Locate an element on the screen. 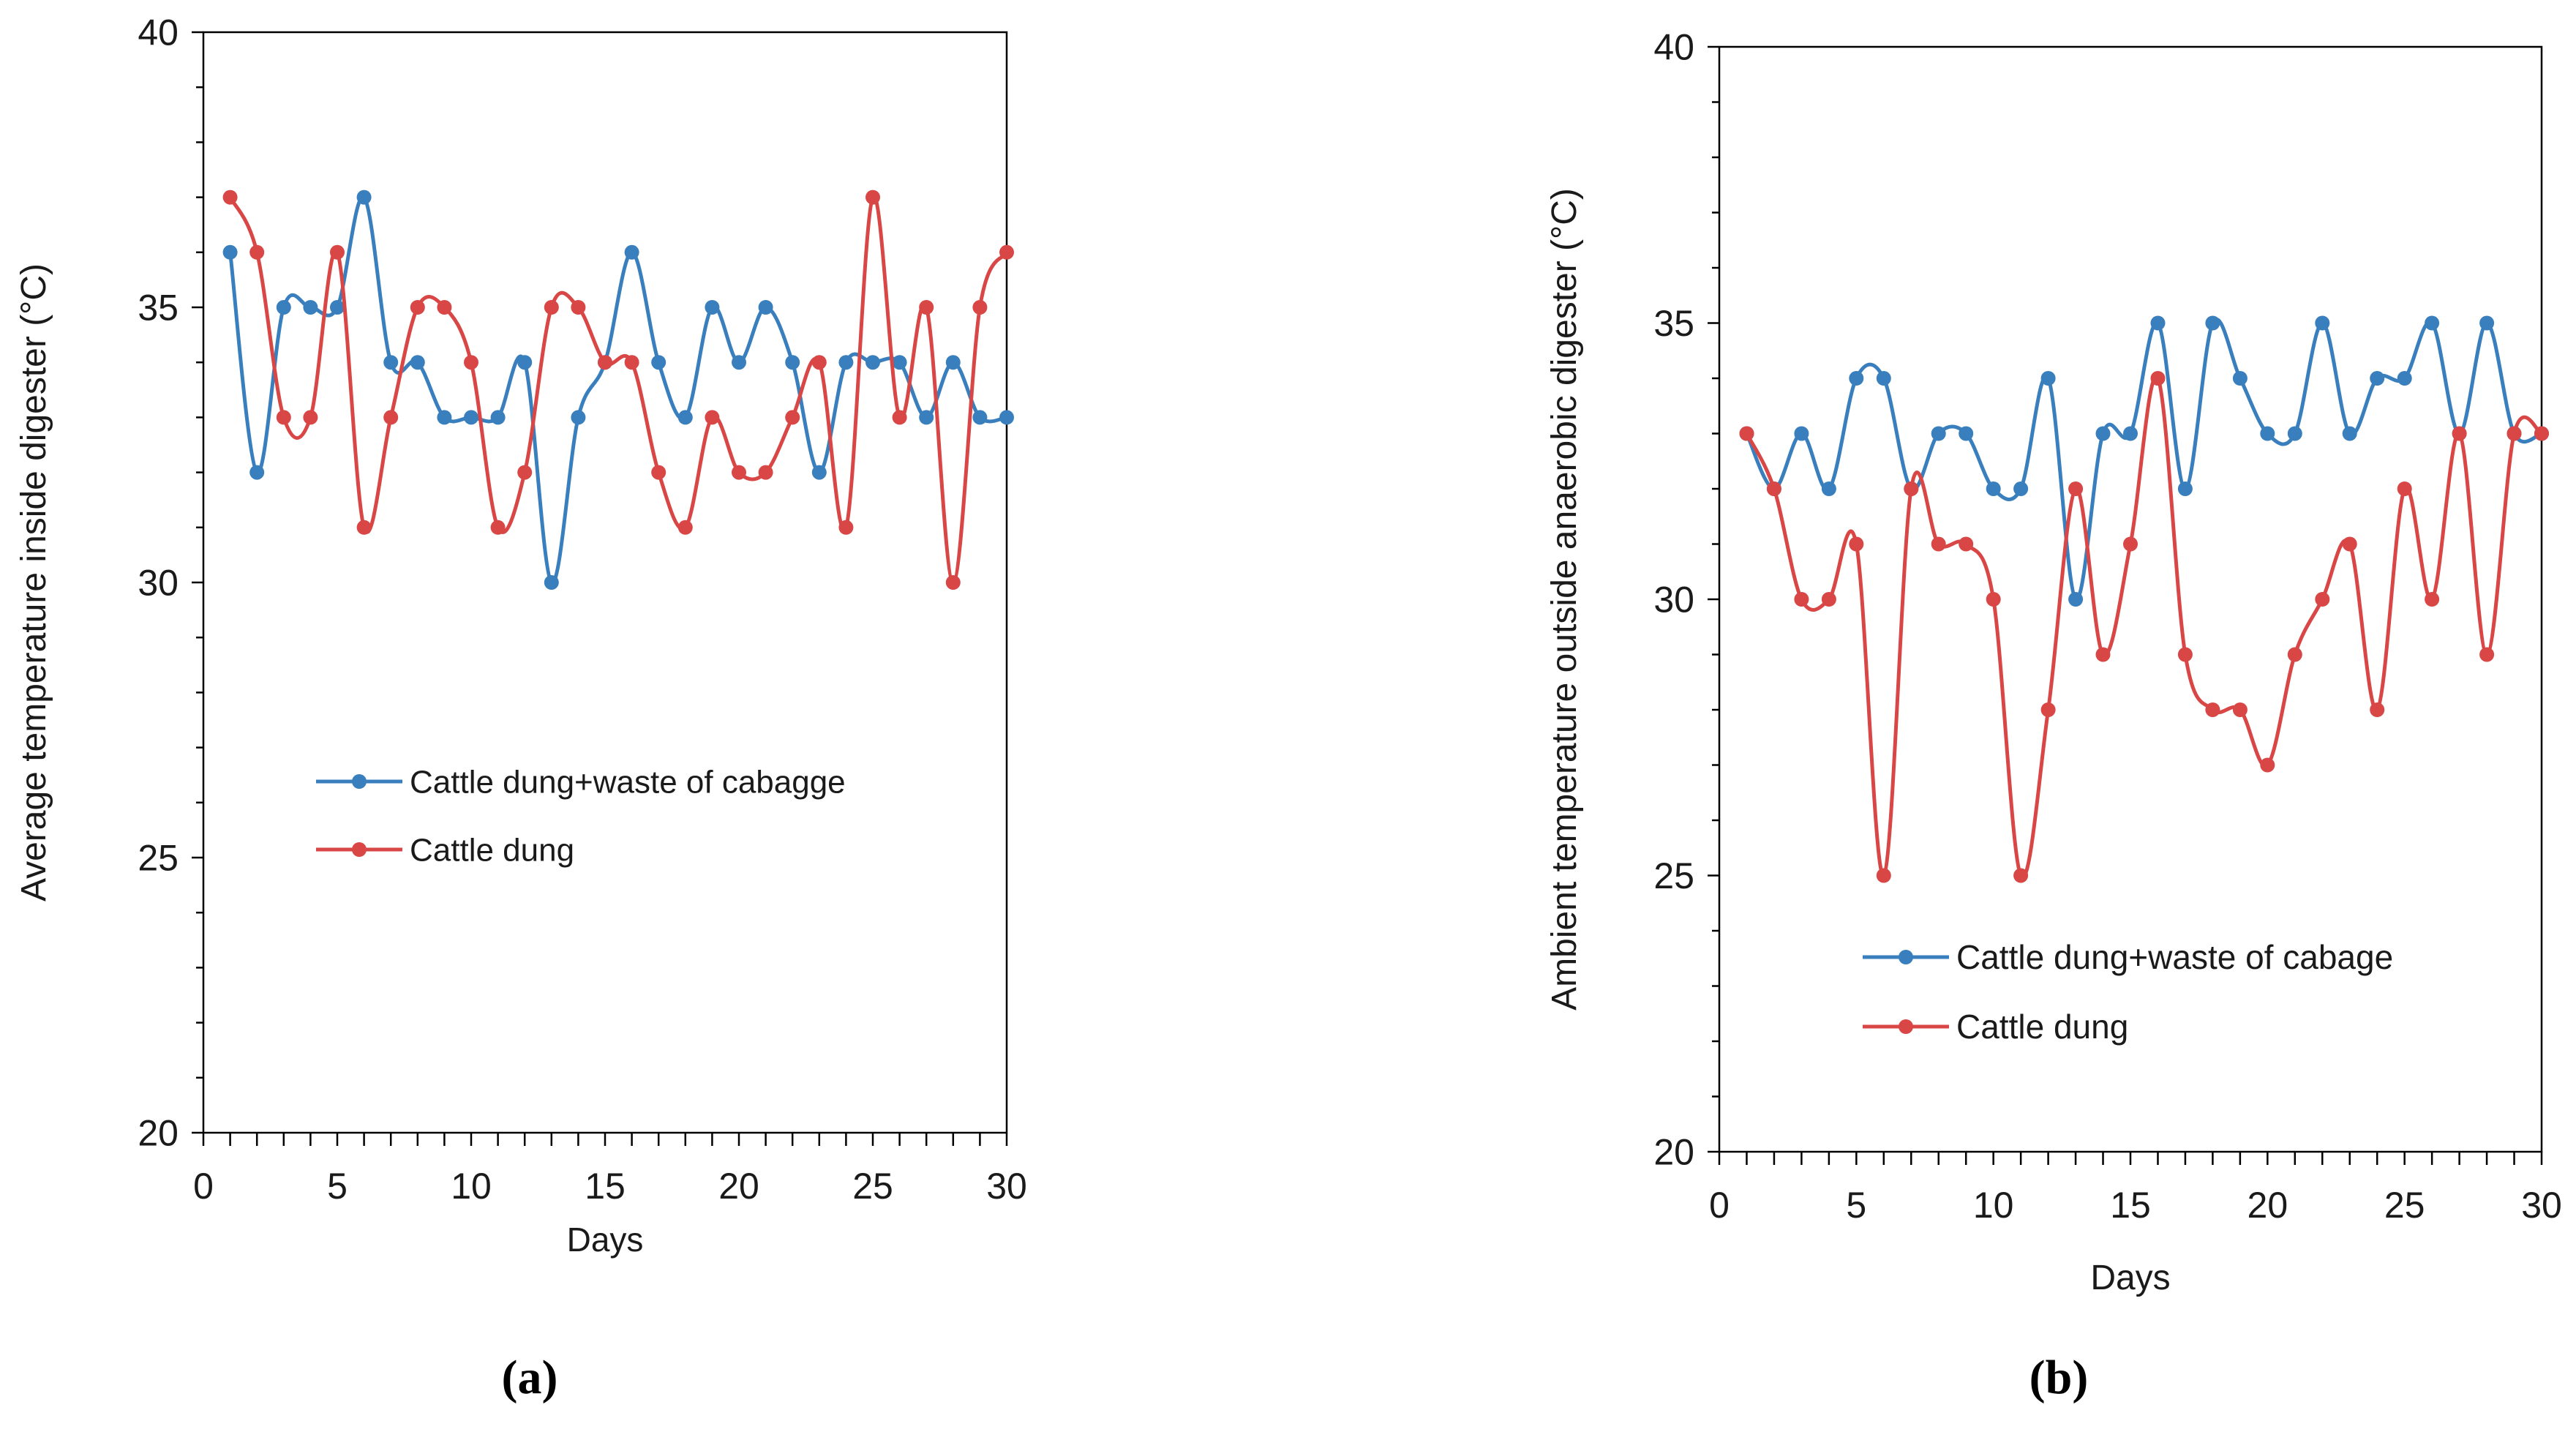 The width and height of the screenshot is (2576, 1432). x-tick-label: 30 is located at coordinates (2541, 1205).